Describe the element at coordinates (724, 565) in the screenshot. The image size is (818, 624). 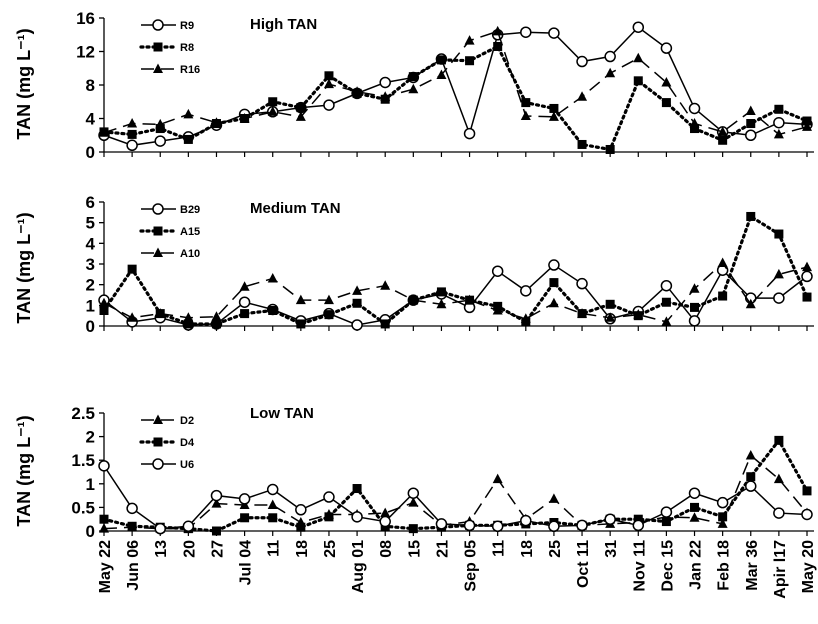
I see `x-tick-label: Feb 18` at that location.